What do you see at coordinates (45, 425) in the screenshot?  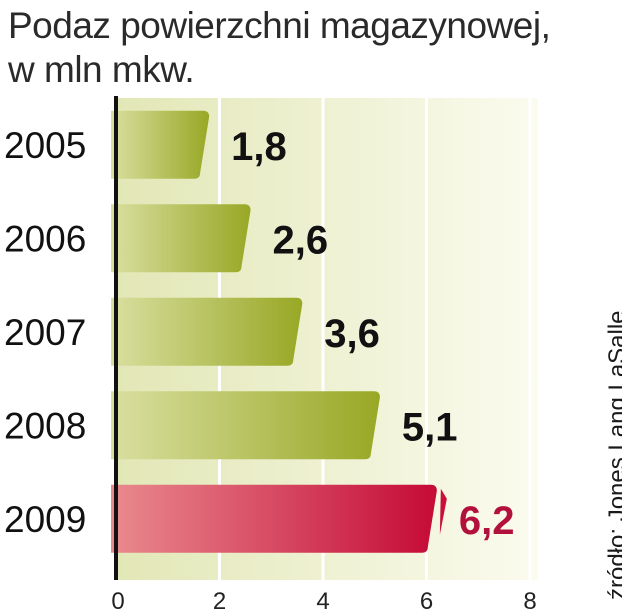 I see `category-label-2008: 2008` at bounding box center [45, 425].